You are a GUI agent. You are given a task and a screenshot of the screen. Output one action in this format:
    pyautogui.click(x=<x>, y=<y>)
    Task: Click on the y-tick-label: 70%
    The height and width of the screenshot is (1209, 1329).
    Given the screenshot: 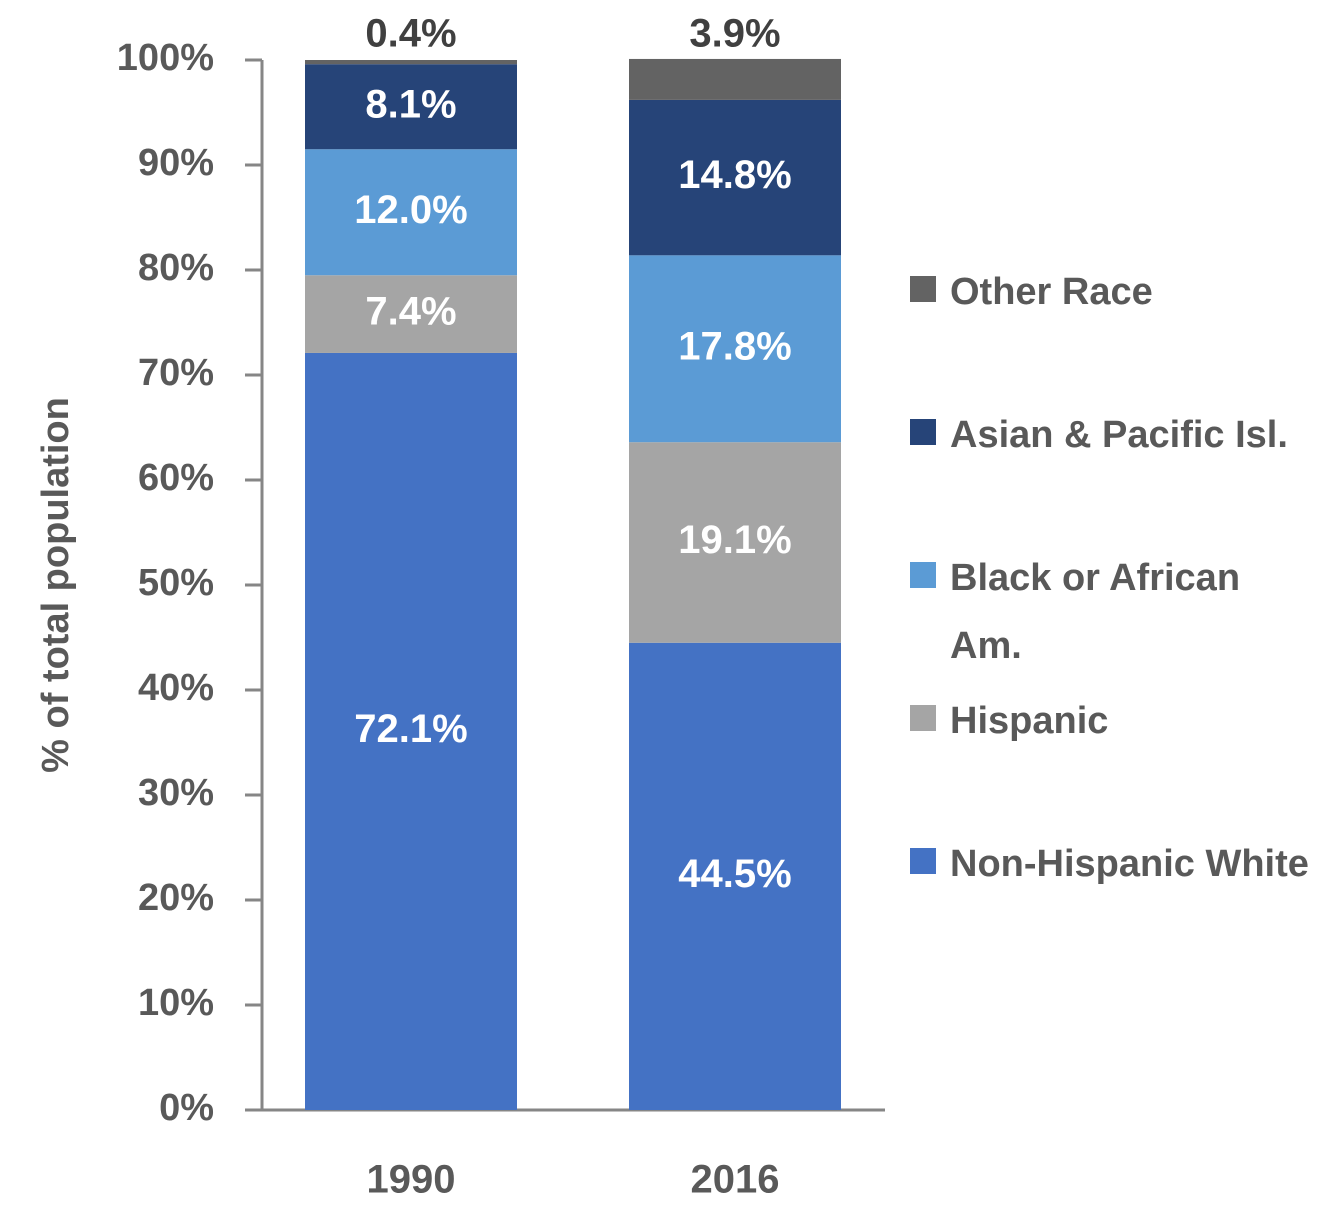 What is the action you would take?
    pyautogui.click(x=176, y=373)
    